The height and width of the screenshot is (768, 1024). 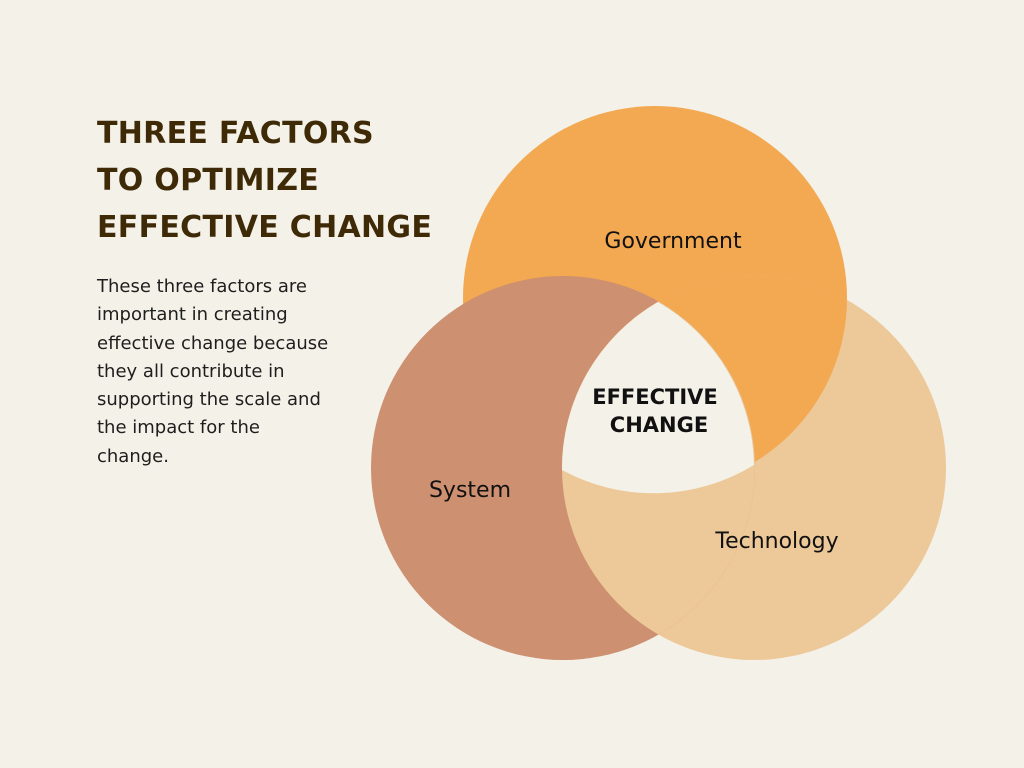 What do you see at coordinates (470, 490) in the screenshot?
I see `system-label: System` at bounding box center [470, 490].